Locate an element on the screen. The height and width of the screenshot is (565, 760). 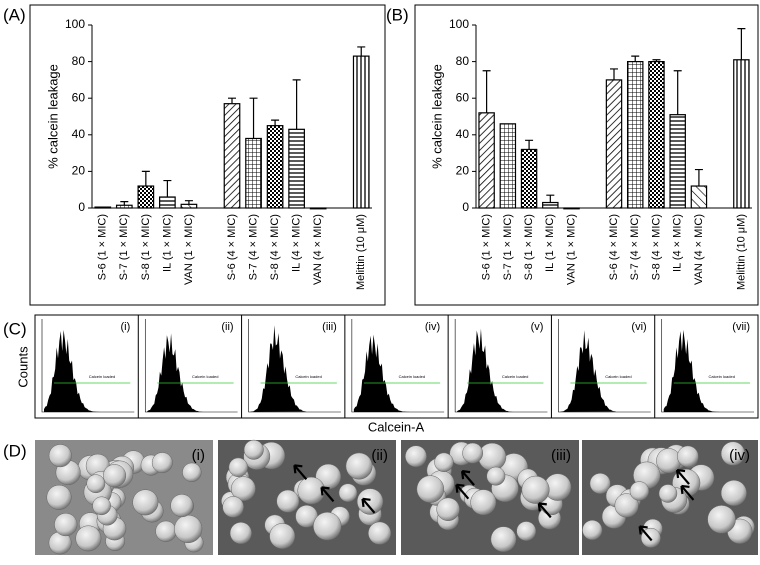
x-tick-label: S-6 (1 × MIC) is located at coordinates (103, 247).